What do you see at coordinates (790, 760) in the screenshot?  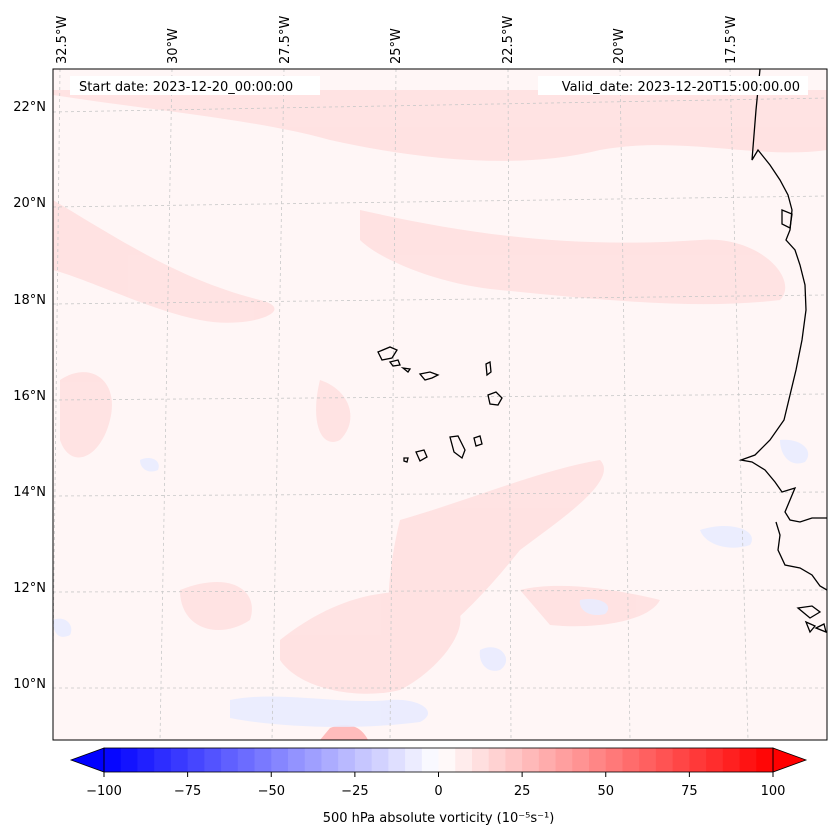 I see `colorbar-max-extend` at bounding box center [790, 760].